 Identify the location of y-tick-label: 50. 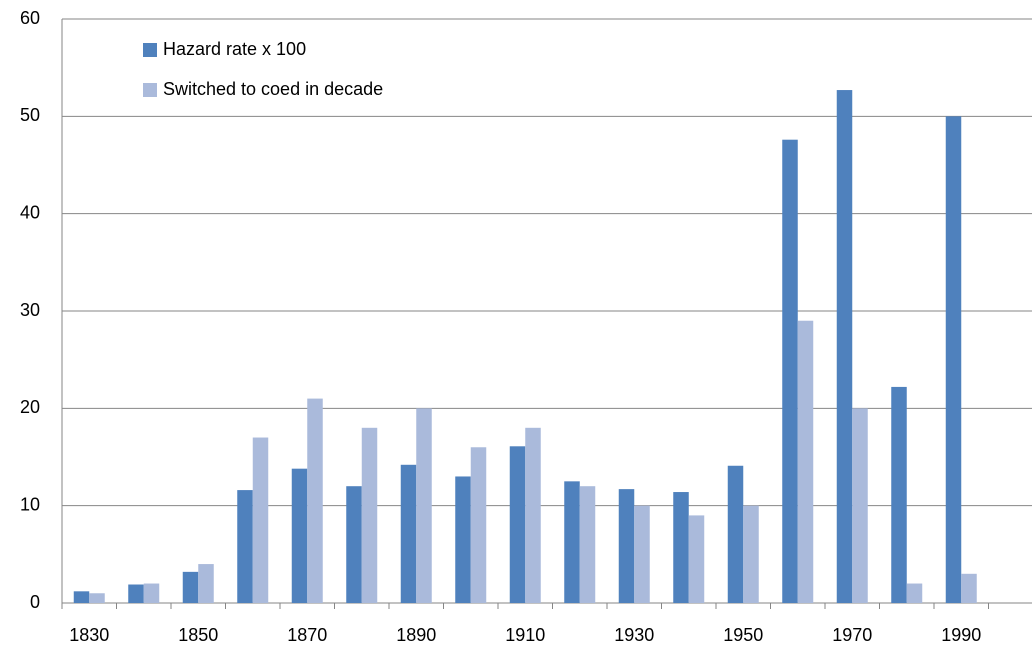
(30, 115).